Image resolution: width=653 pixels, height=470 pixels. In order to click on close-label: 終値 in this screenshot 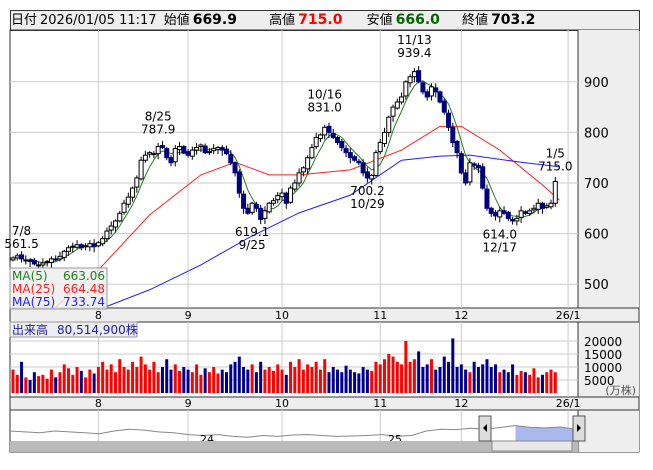, I will do `click(475, 20)`.